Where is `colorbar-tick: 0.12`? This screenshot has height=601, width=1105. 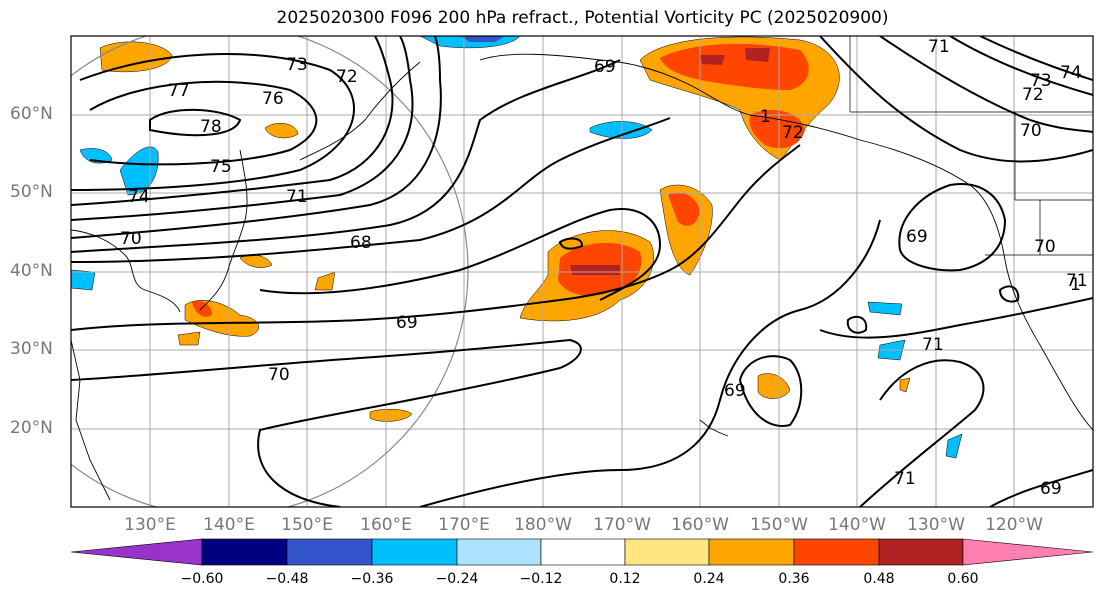 colorbar-tick: 0.12 is located at coordinates (625, 579).